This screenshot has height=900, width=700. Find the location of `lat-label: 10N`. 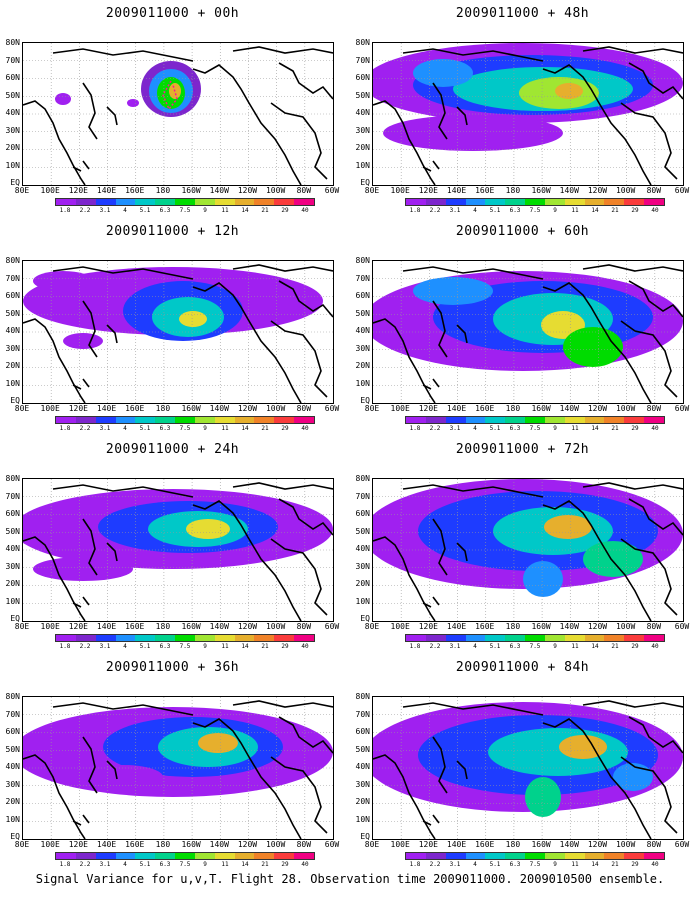

lat-label: 10N is located at coordinates (362, 165).